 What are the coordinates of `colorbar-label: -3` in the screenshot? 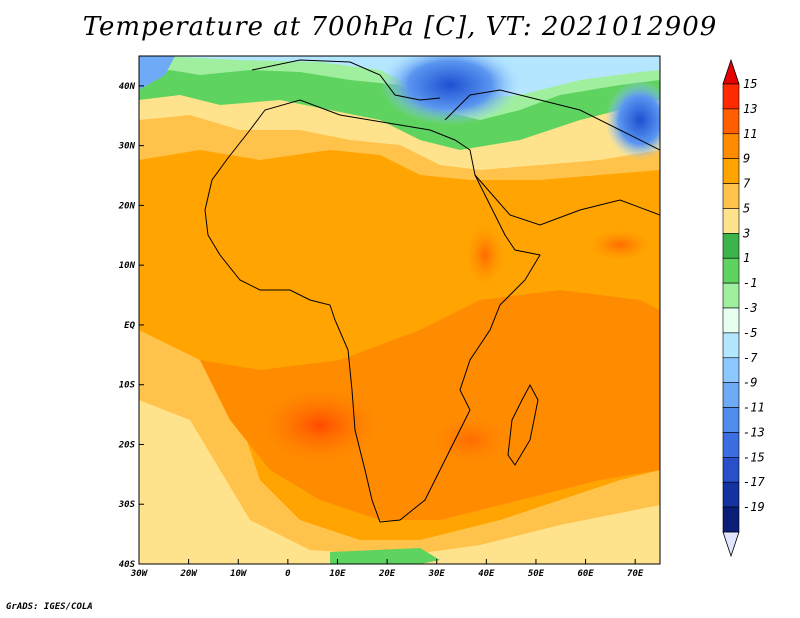 It's located at (750, 308).